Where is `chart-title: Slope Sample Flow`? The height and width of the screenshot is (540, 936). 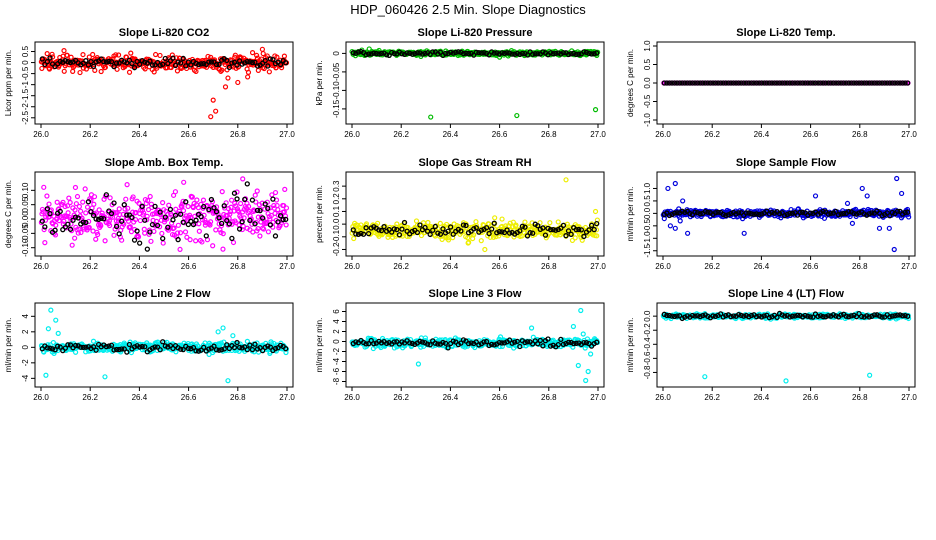 chart-title: Slope Sample Flow is located at coordinates (786, 163).